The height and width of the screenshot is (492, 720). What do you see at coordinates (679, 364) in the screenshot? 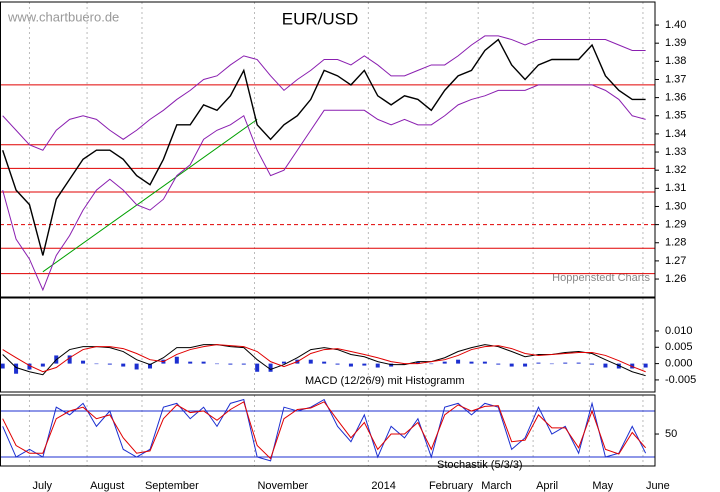
I see `y-tick-label: 0.000` at bounding box center [679, 364].